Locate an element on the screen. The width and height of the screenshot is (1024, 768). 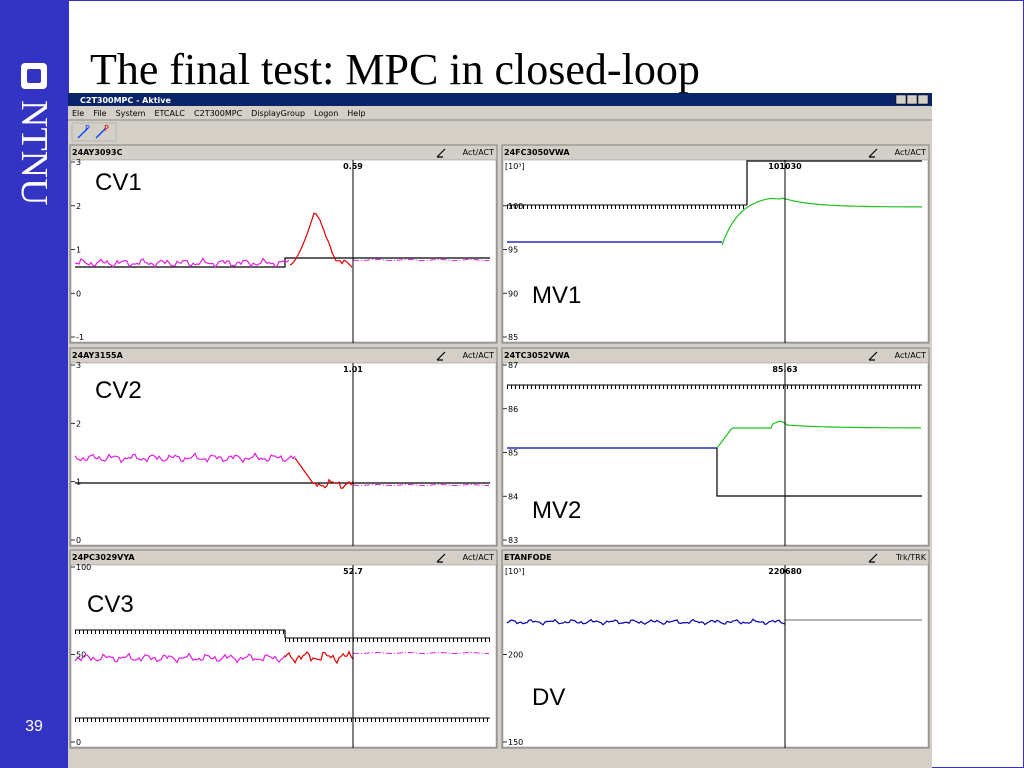
min-button is located at coordinates (901, 99).